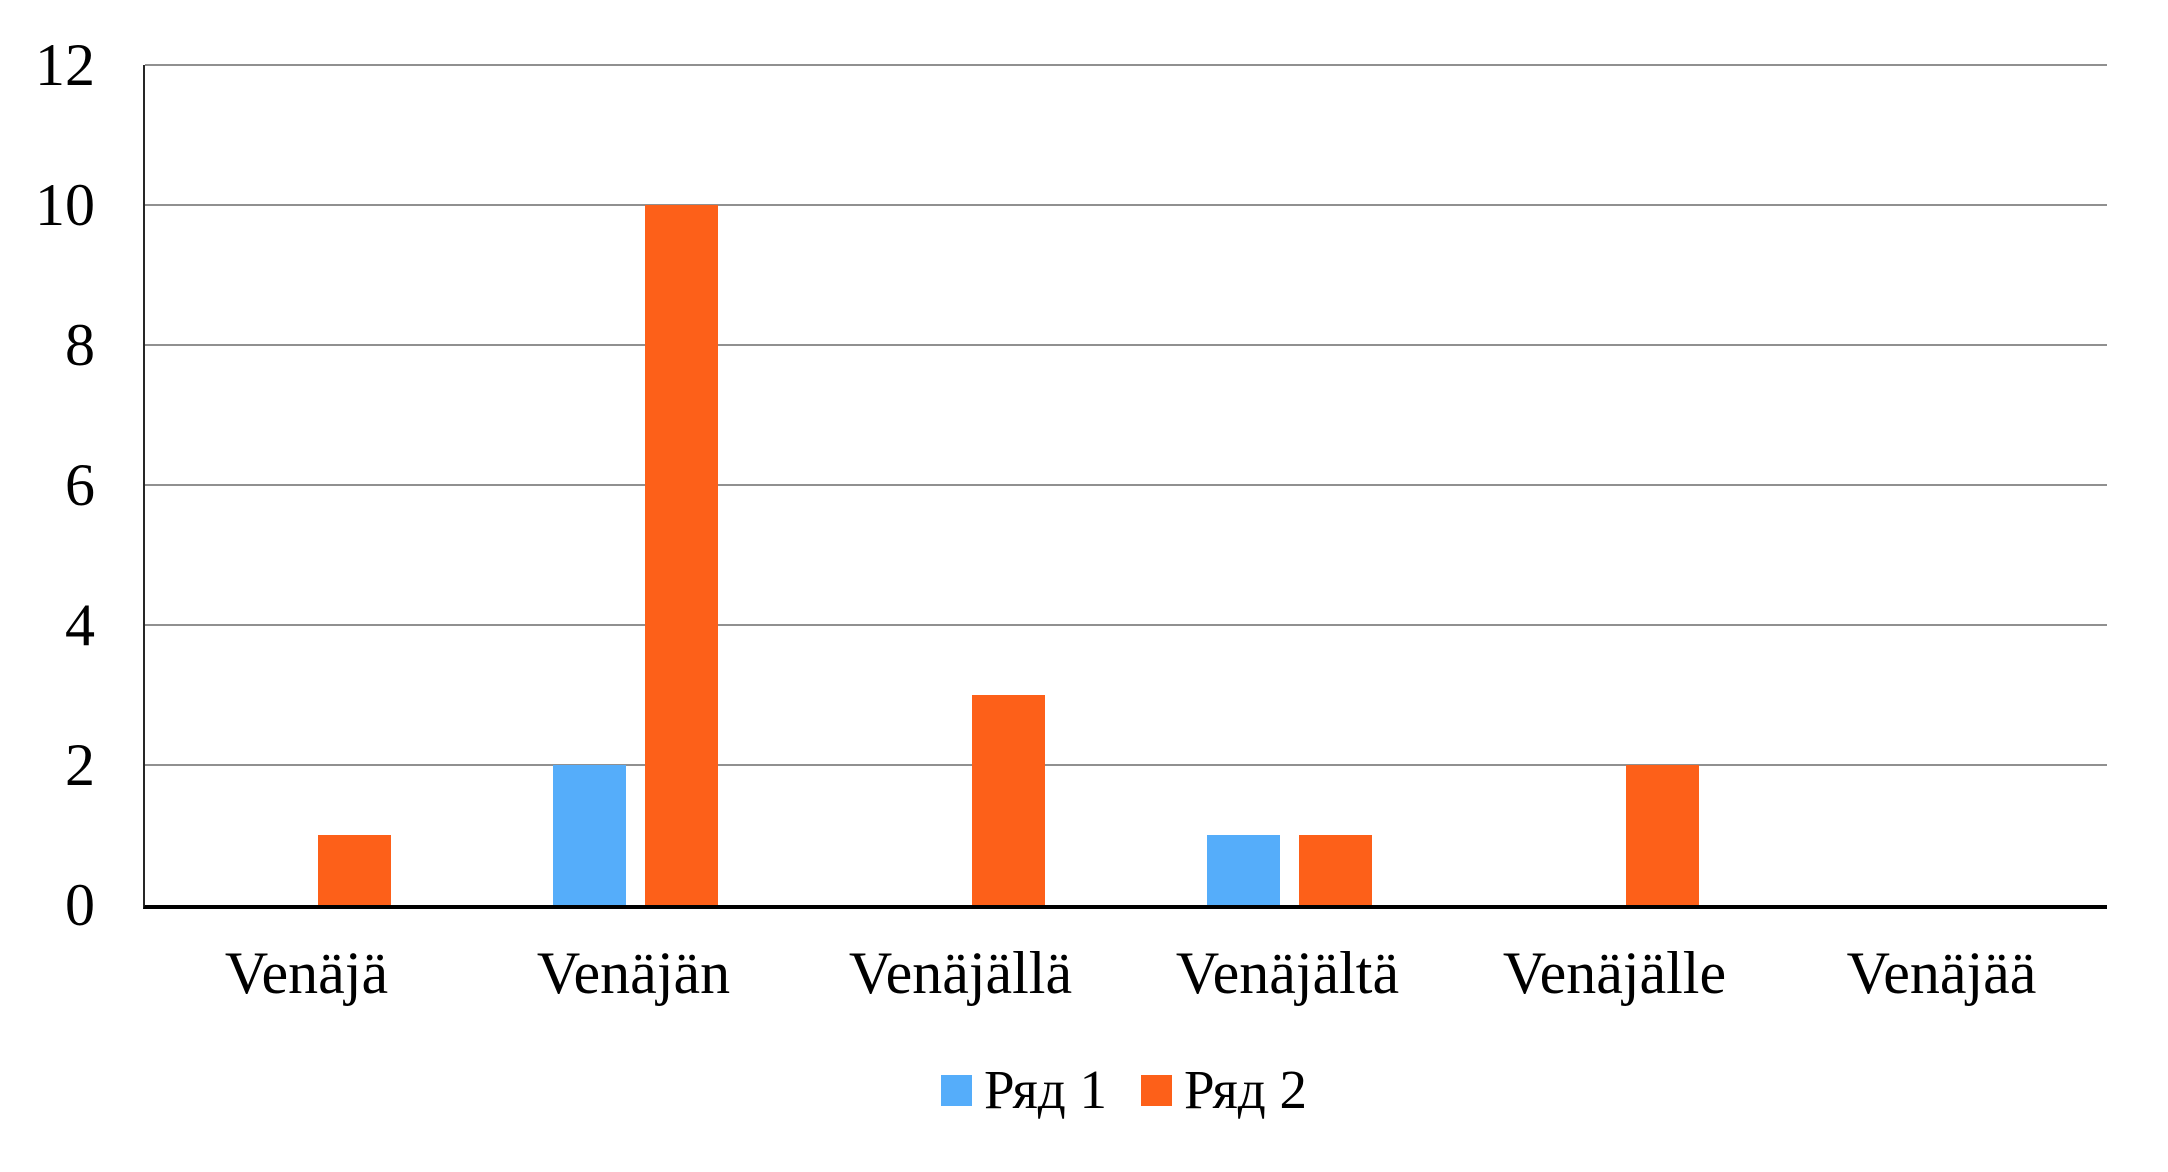 The height and width of the screenshot is (1172, 2168). Describe the element at coordinates (681, 555) in the screenshot. I see `bar-series2-venäjän` at that location.